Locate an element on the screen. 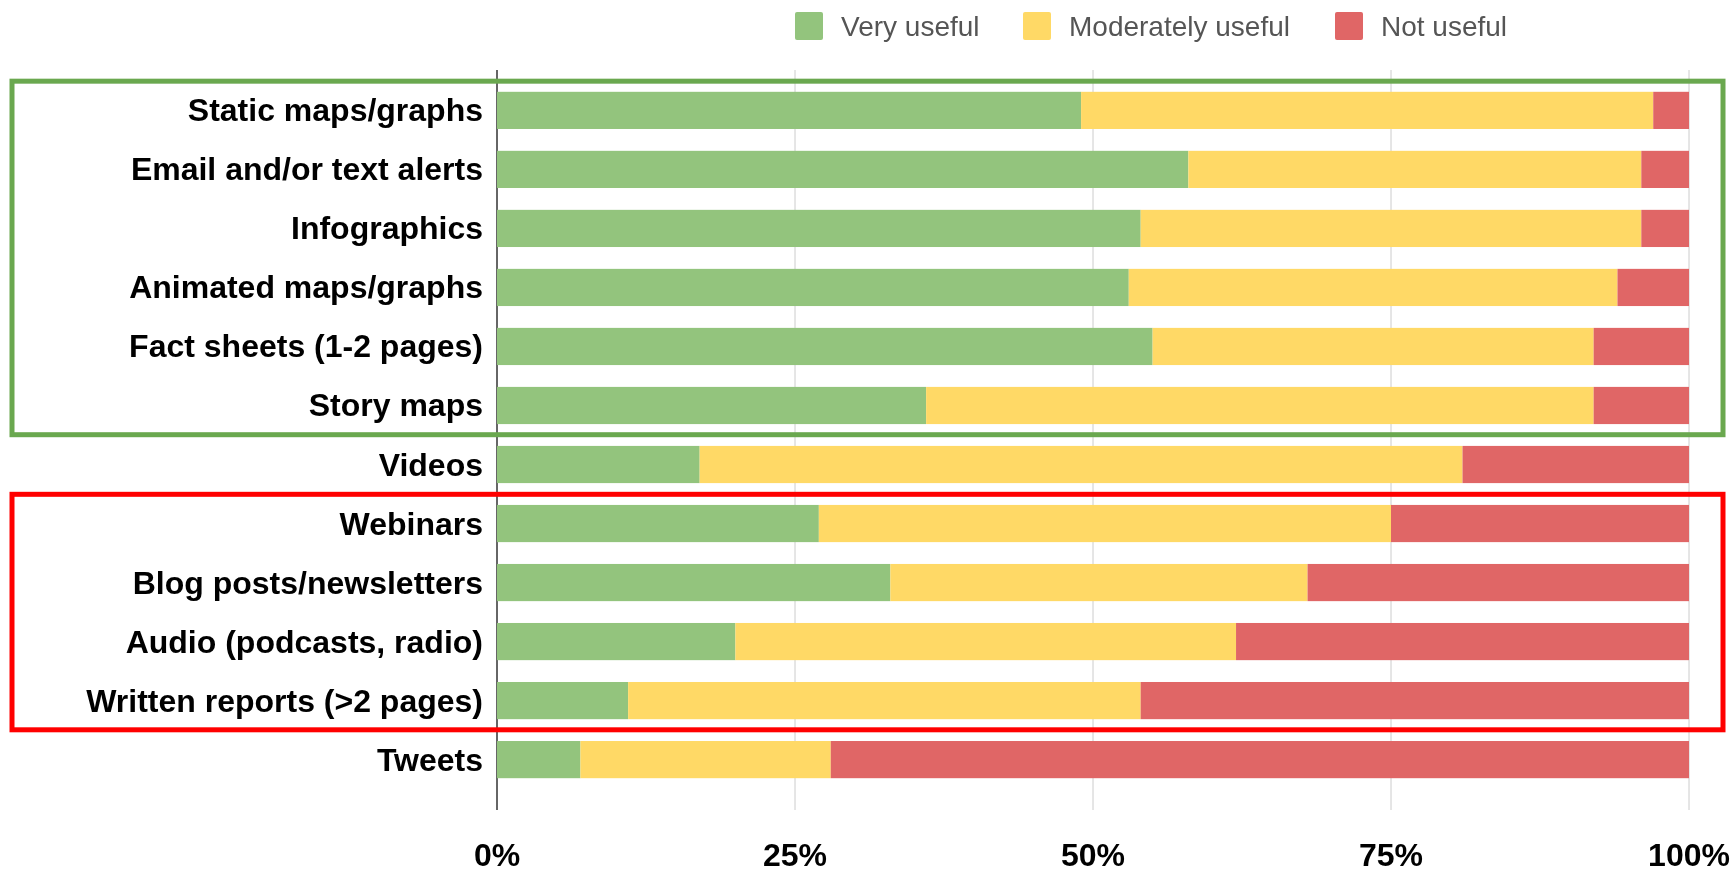 This screenshot has width=1735, height=880. y-tick-label: Infographics is located at coordinates (386, 228).